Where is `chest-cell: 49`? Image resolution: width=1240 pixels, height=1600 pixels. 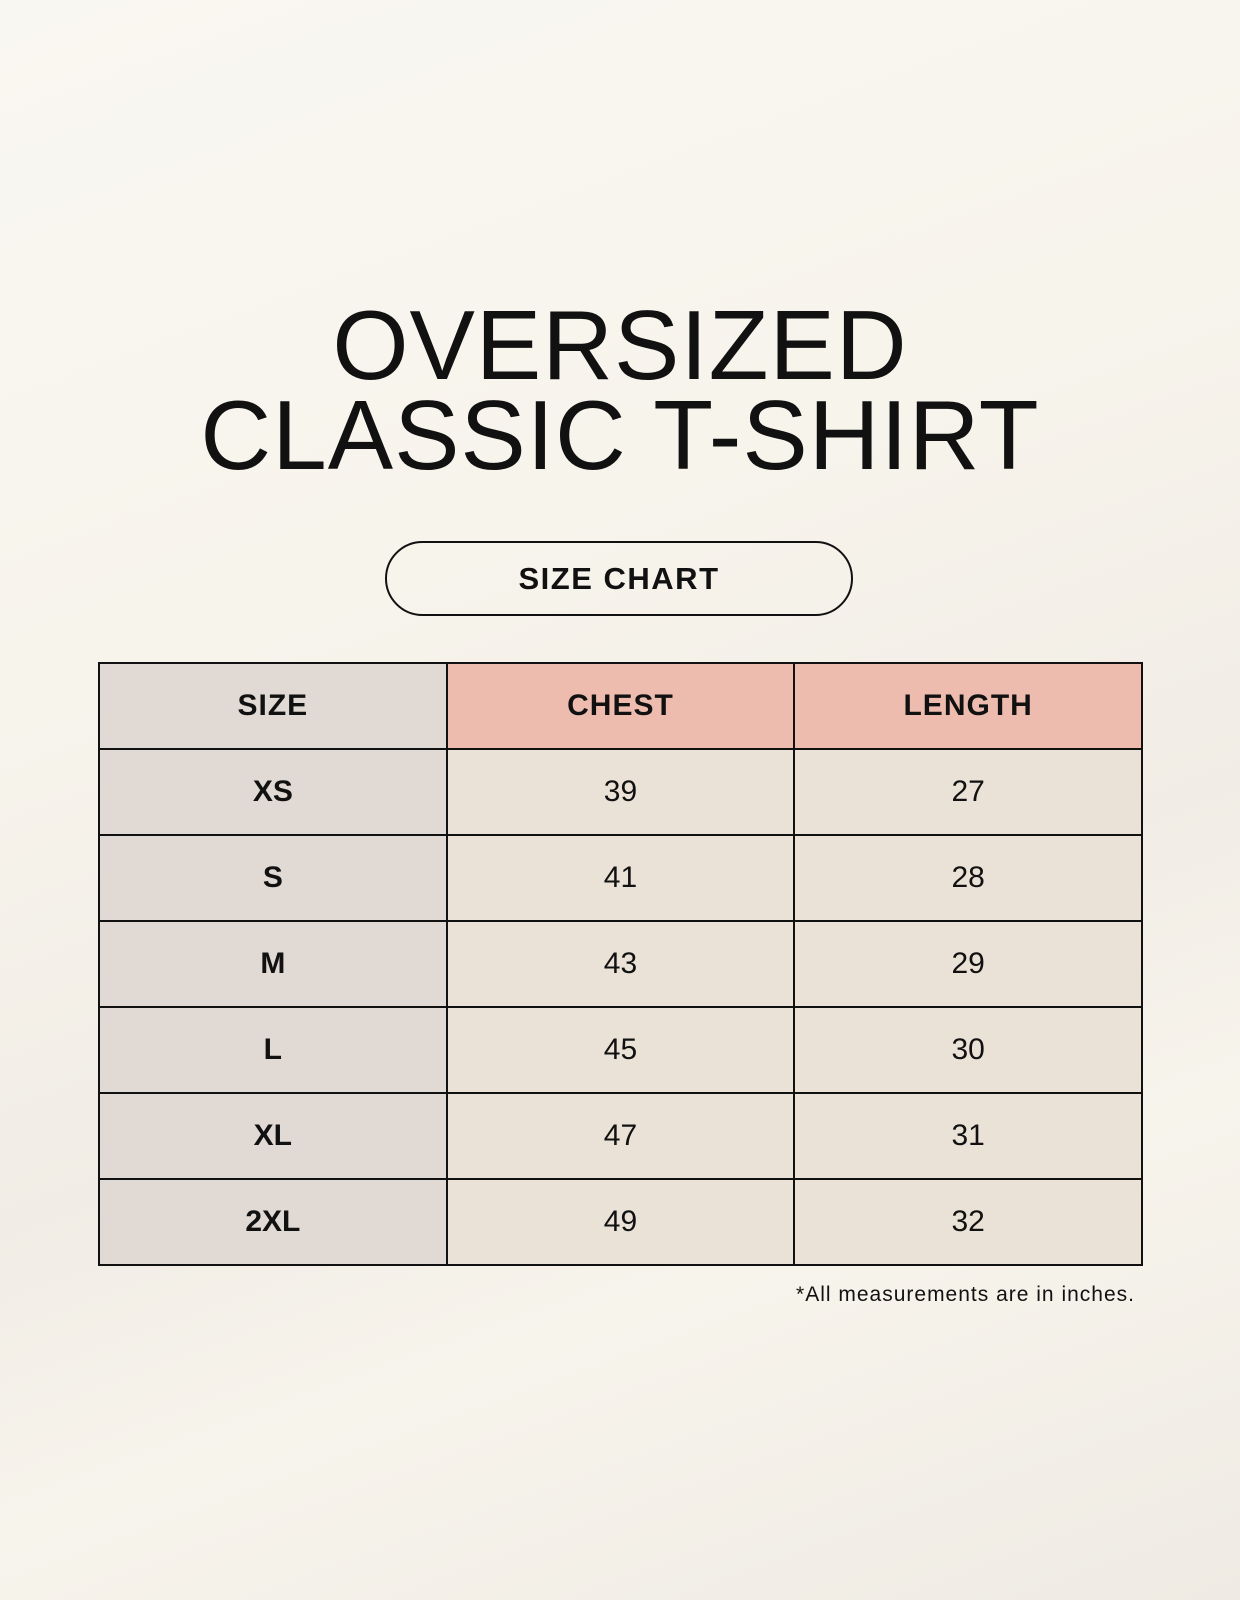
chest-cell: 49 is located at coordinates (620, 1222).